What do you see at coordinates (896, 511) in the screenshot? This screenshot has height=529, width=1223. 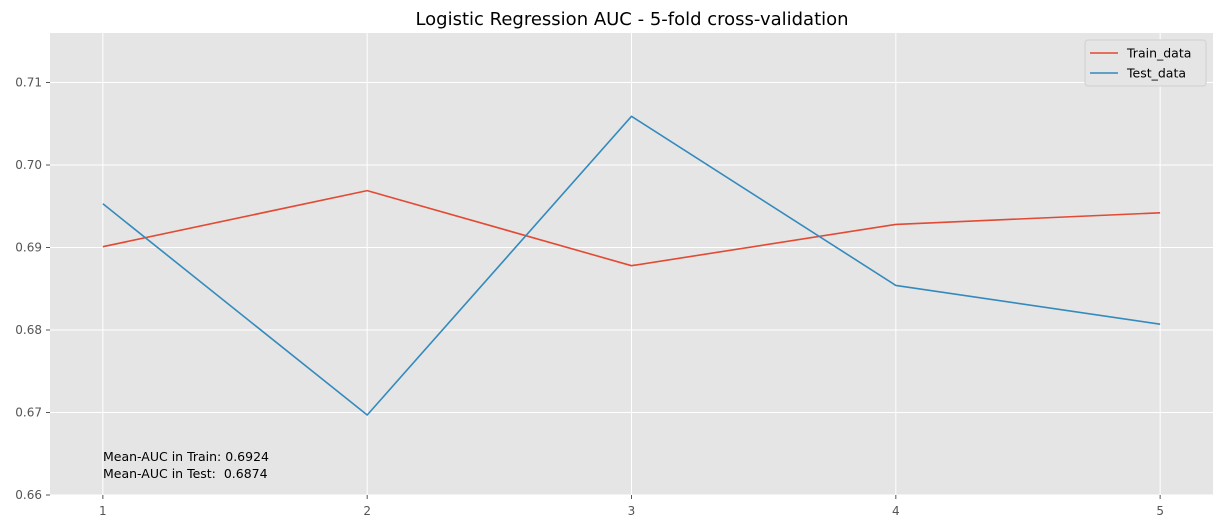 I see `x-tick-label: 4` at bounding box center [896, 511].